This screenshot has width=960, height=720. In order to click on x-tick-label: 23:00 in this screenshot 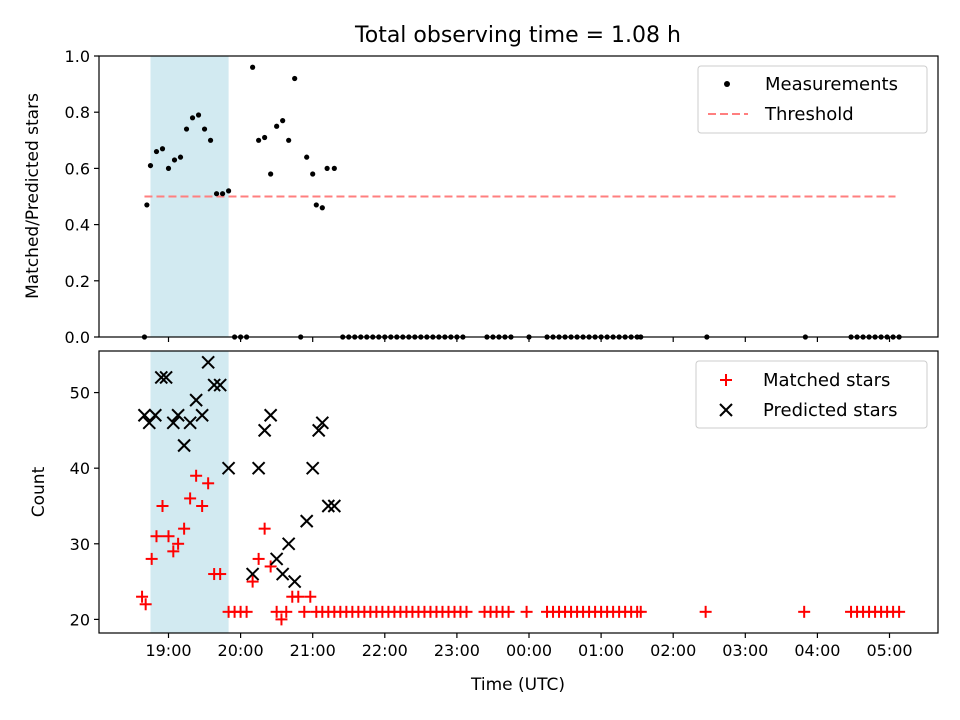, I will do `click(457, 650)`.